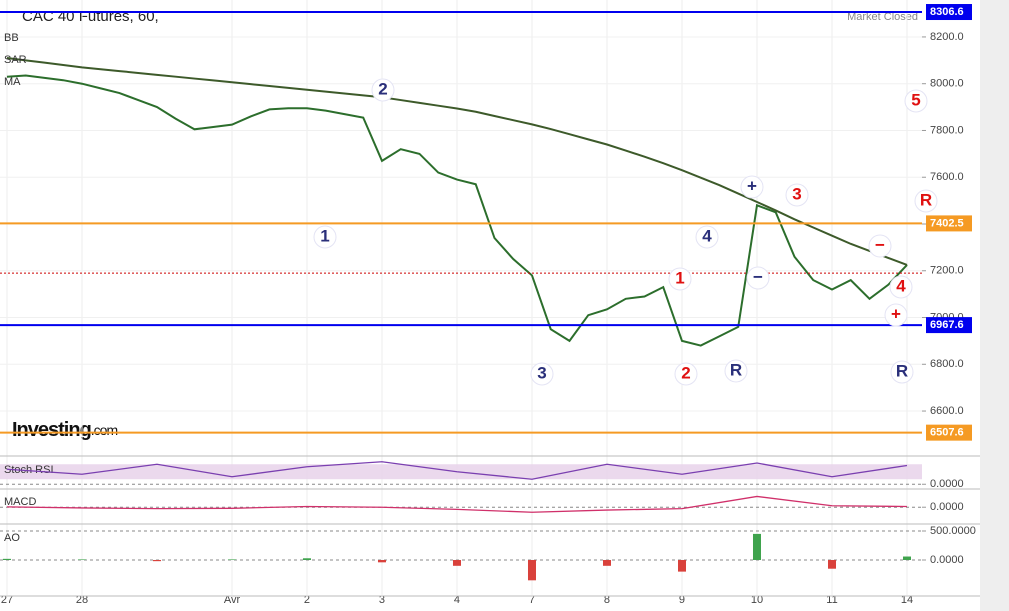 The width and height of the screenshot is (1009, 611). Describe the element at coordinates (947, 411) in the screenshot. I see `y-tick-label: 6600.0` at that location.